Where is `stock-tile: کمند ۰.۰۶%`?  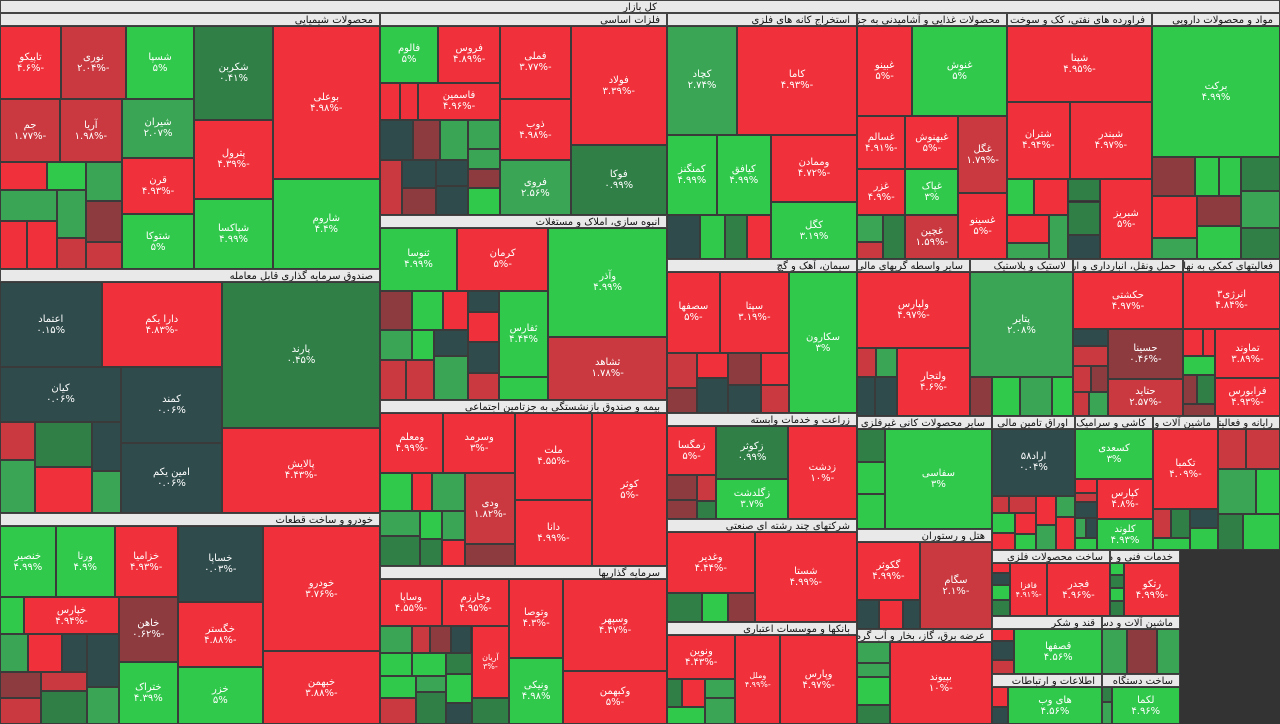 stock-tile: کمند ۰.۰۶% is located at coordinates (171, 405).